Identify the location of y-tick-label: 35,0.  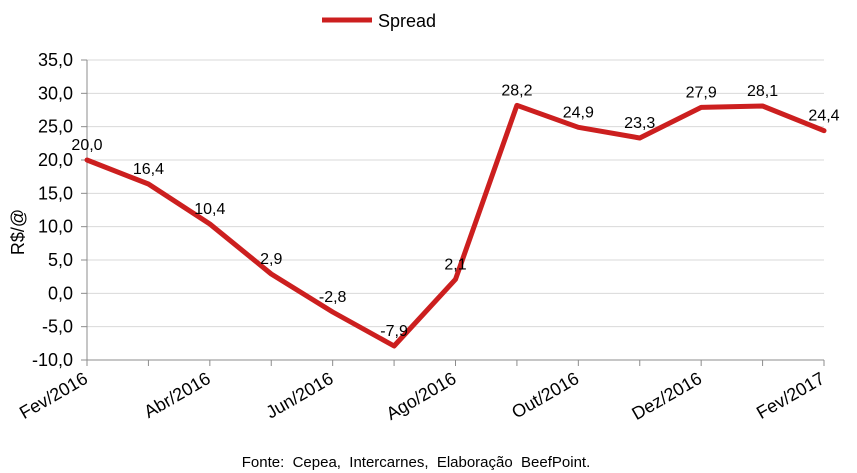
(55, 60).